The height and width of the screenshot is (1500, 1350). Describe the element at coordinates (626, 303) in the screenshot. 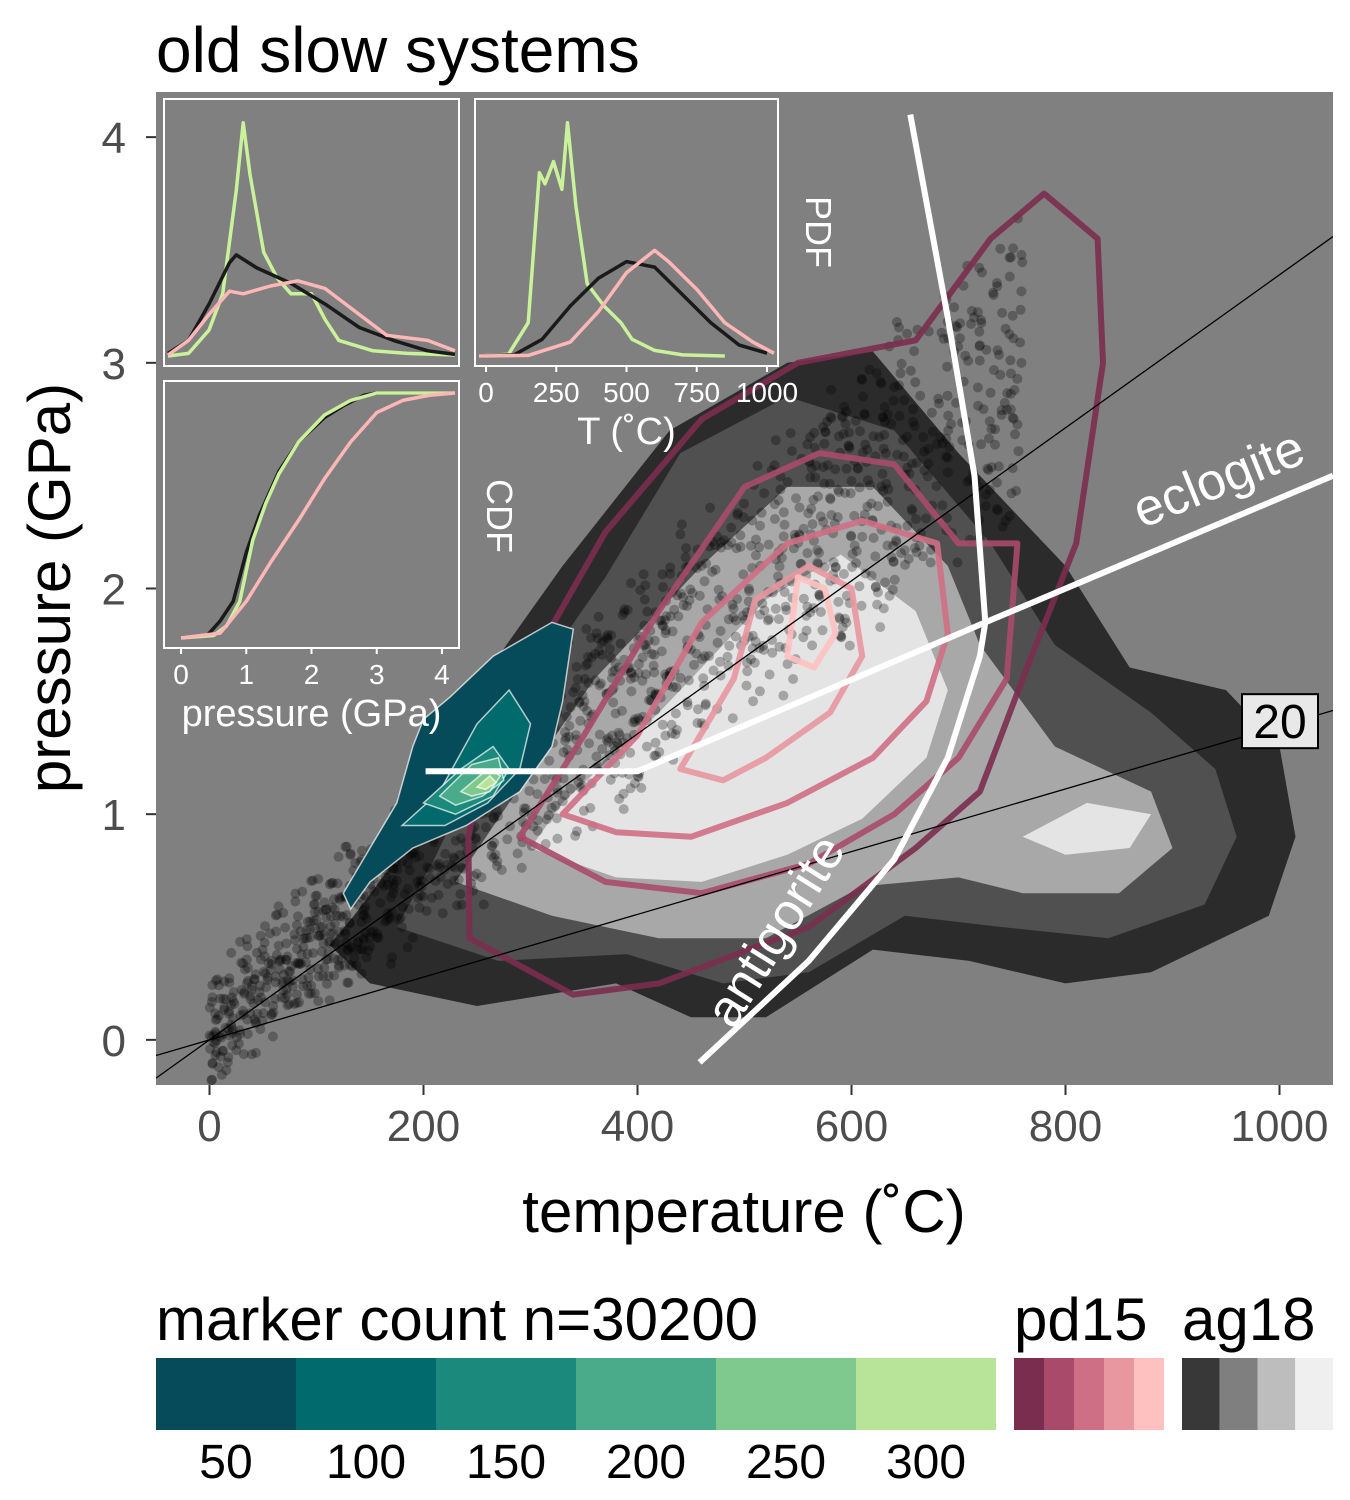

I see `inset-series-line` at that location.